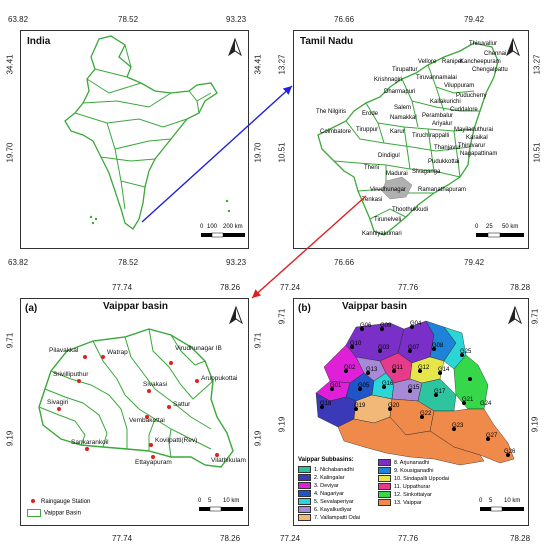 This screenshot has width=550, height=552. Describe the element at coordinates (438, 346) in the screenshot. I see `gauge-label: G08` at that location.